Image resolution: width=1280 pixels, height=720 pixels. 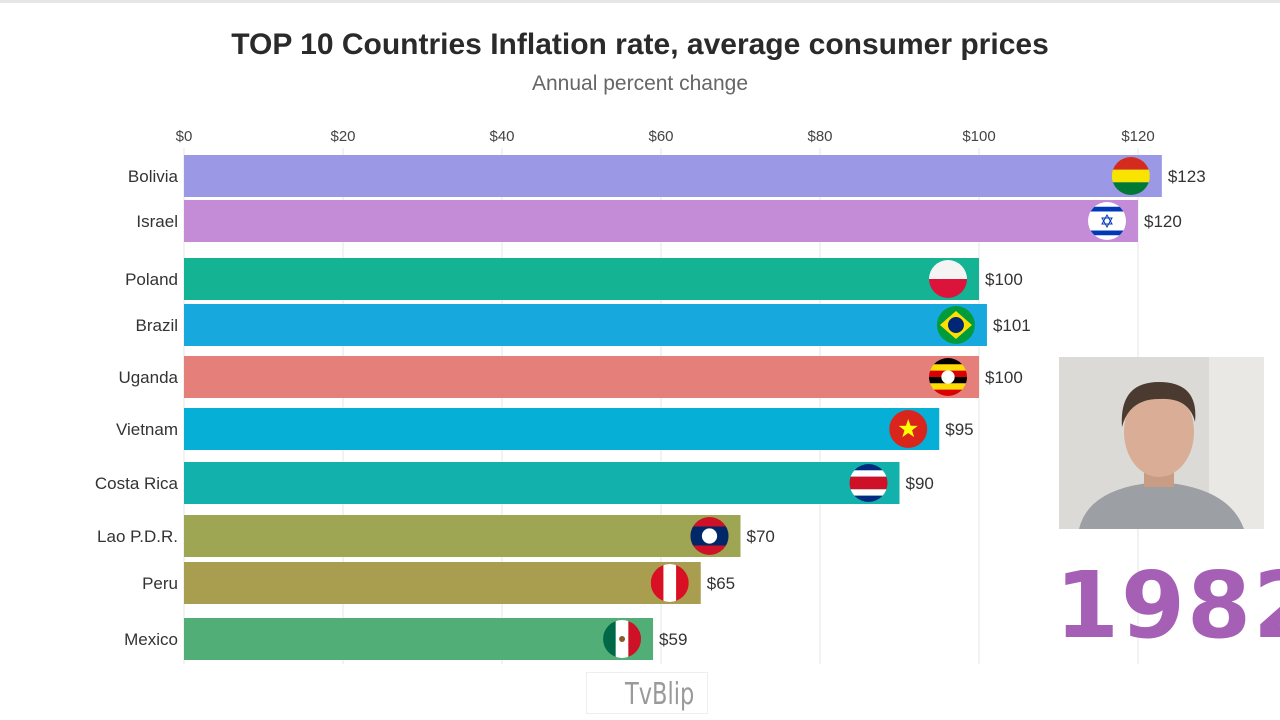 What do you see at coordinates (151, 279) in the screenshot?
I see `category-label: Poland` at bounding box center [151, 279].